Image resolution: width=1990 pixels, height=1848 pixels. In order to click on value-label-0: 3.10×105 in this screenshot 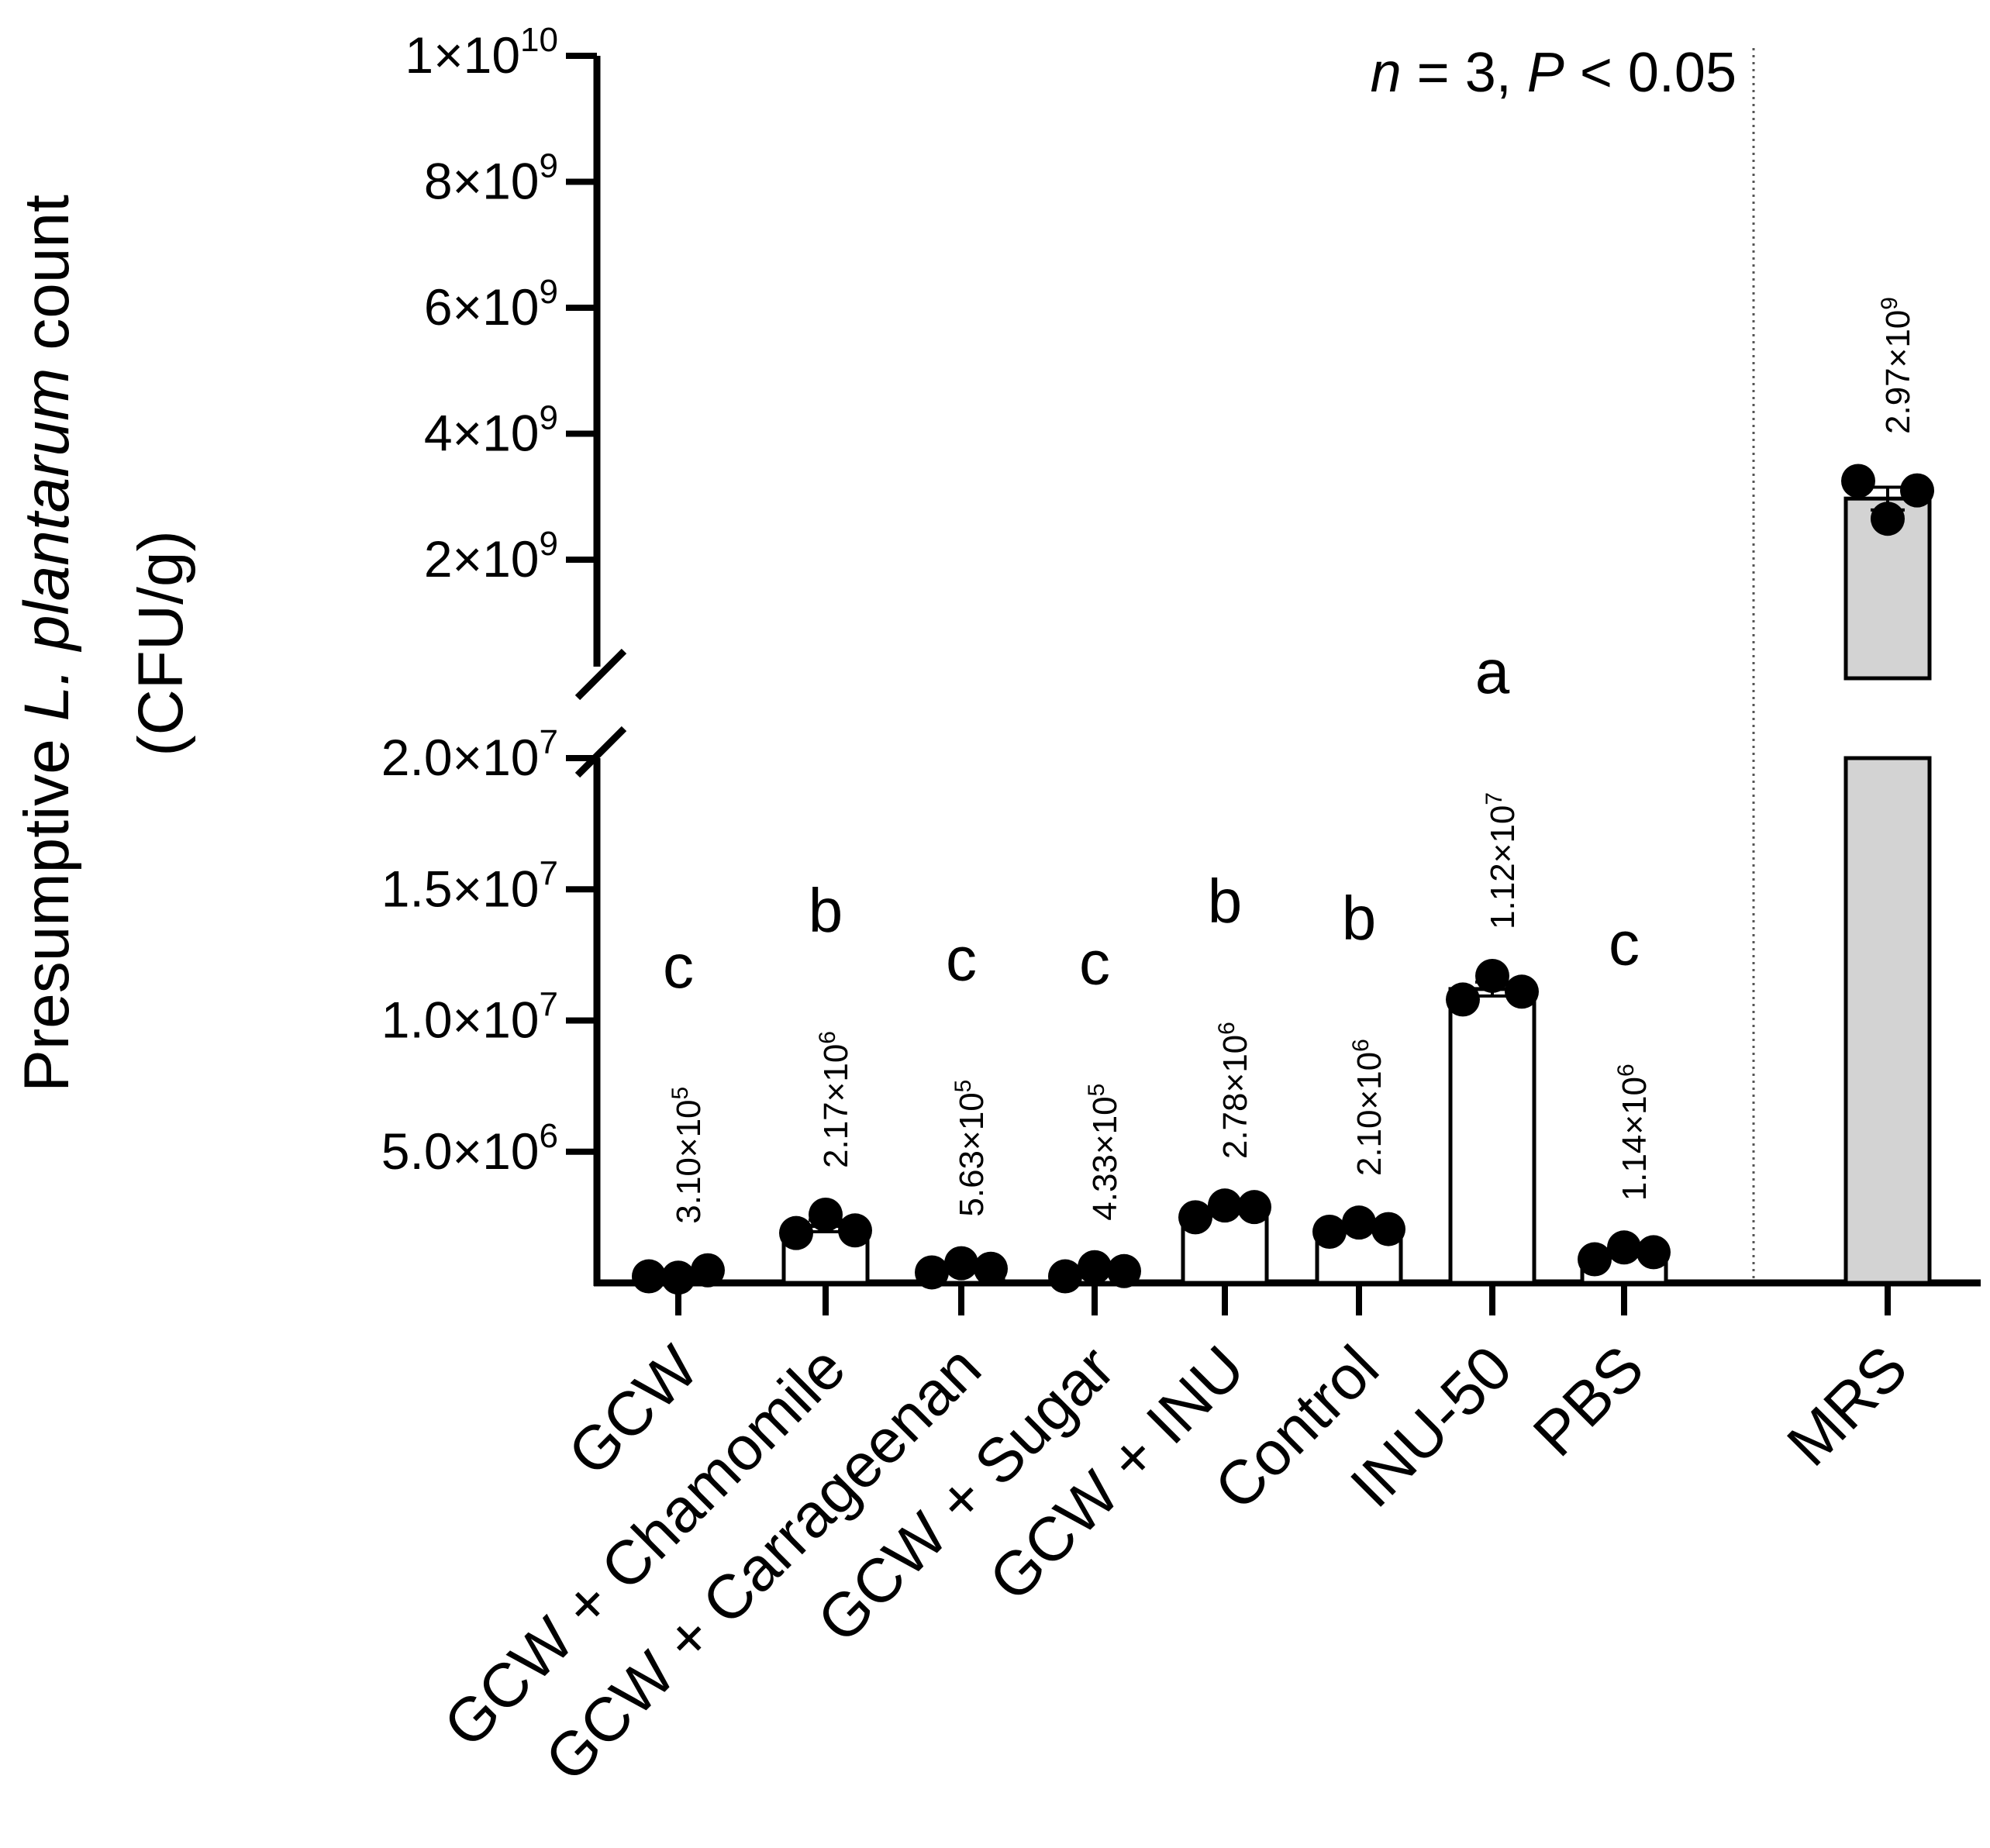, I will do `click(687, 1155)`.